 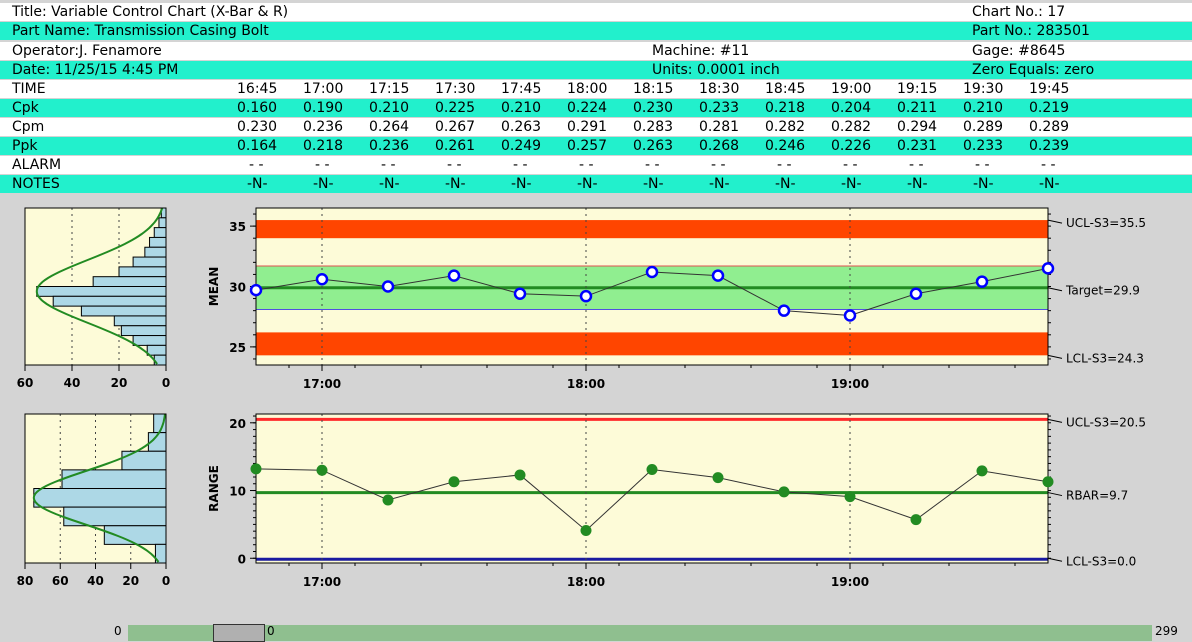 I want to click on gage: Gage: #8645, so click(x=1019, y=51).